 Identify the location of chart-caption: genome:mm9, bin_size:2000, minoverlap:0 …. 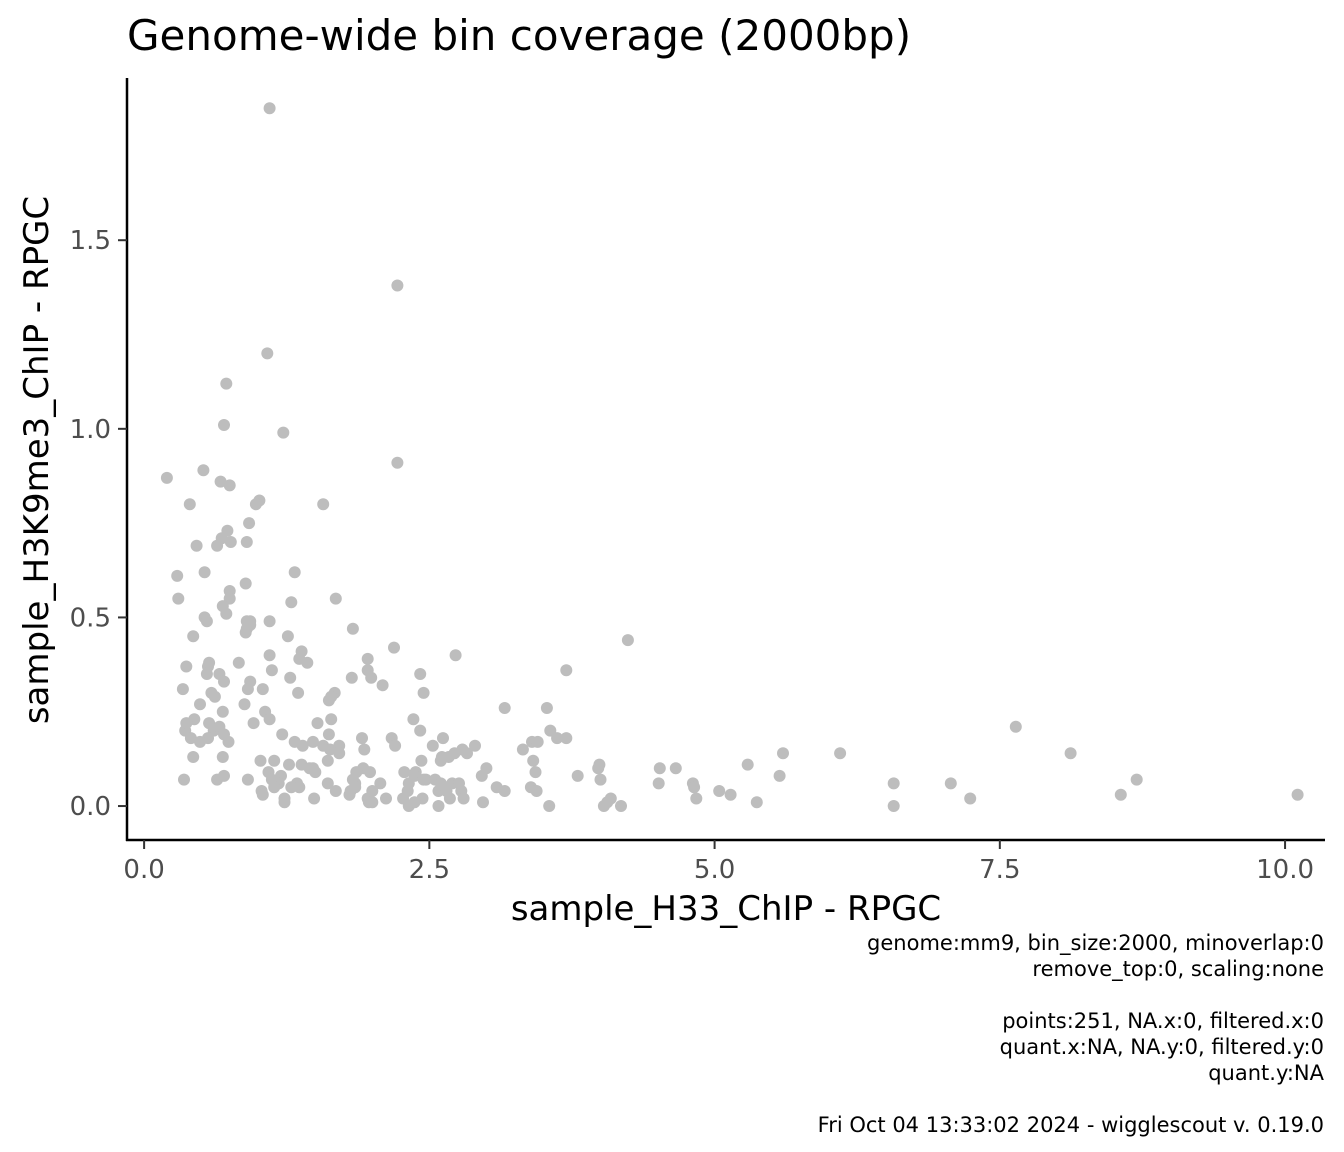
(1071, 1034).